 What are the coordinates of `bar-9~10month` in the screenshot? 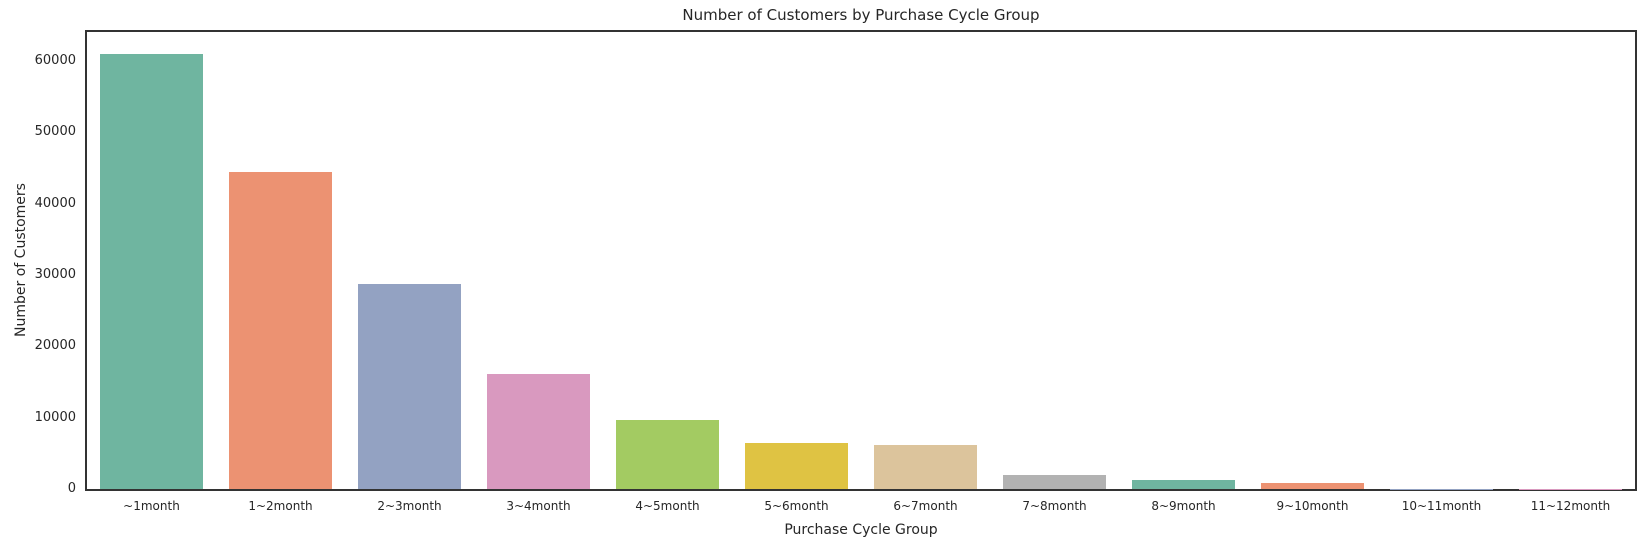 It's located at (1312, 486).